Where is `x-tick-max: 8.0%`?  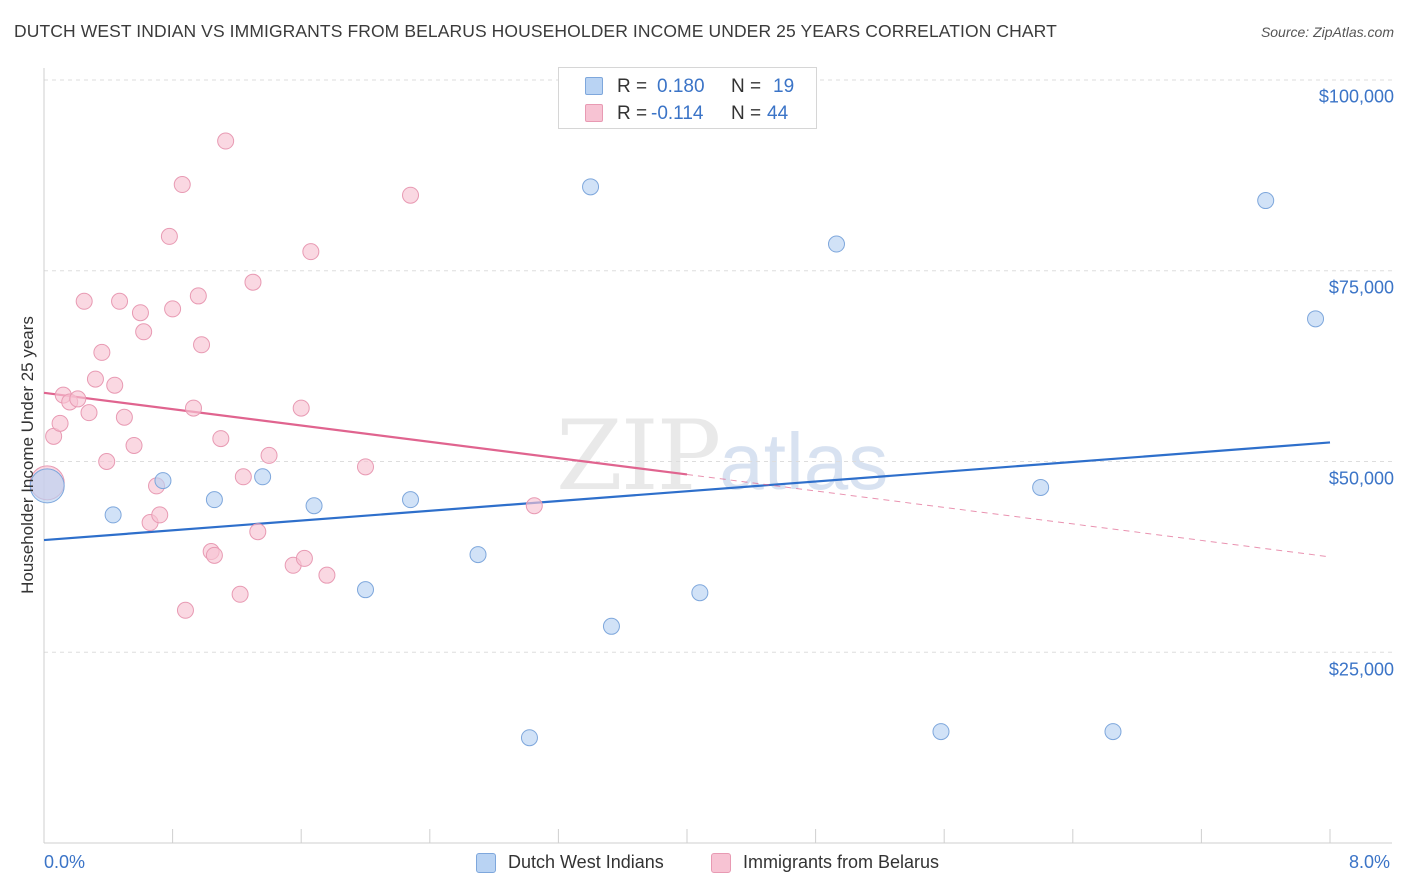
x-tick-max: 8.0% is located at coordinates (1370, 862).